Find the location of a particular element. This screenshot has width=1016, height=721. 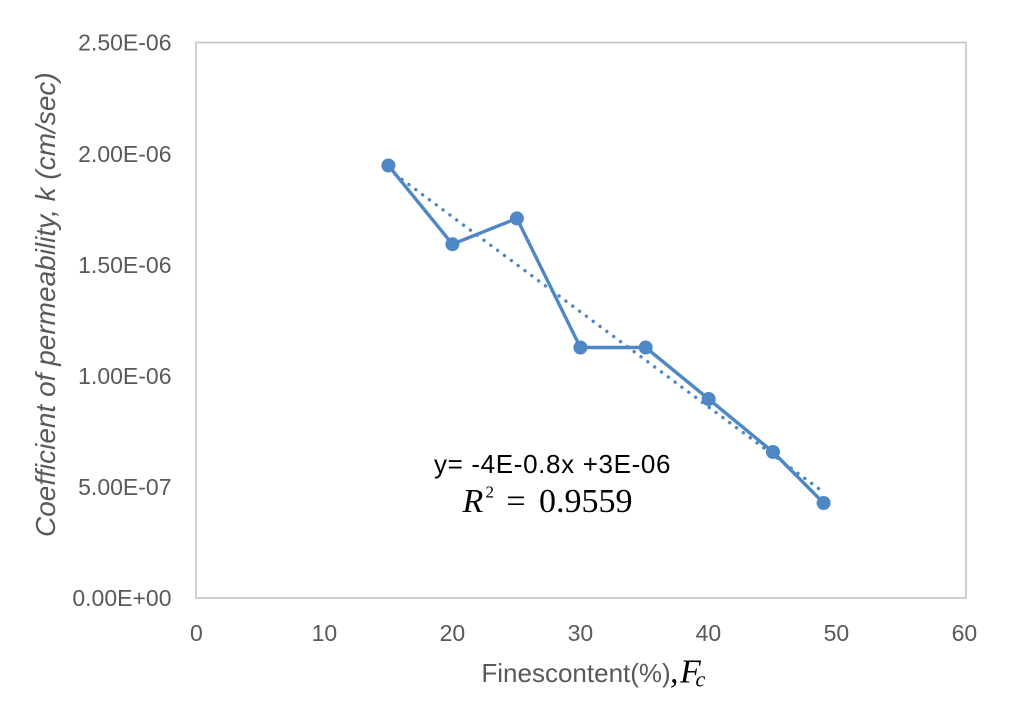

svg-text: Finescontent(%) is located at coordinates (575, 673).